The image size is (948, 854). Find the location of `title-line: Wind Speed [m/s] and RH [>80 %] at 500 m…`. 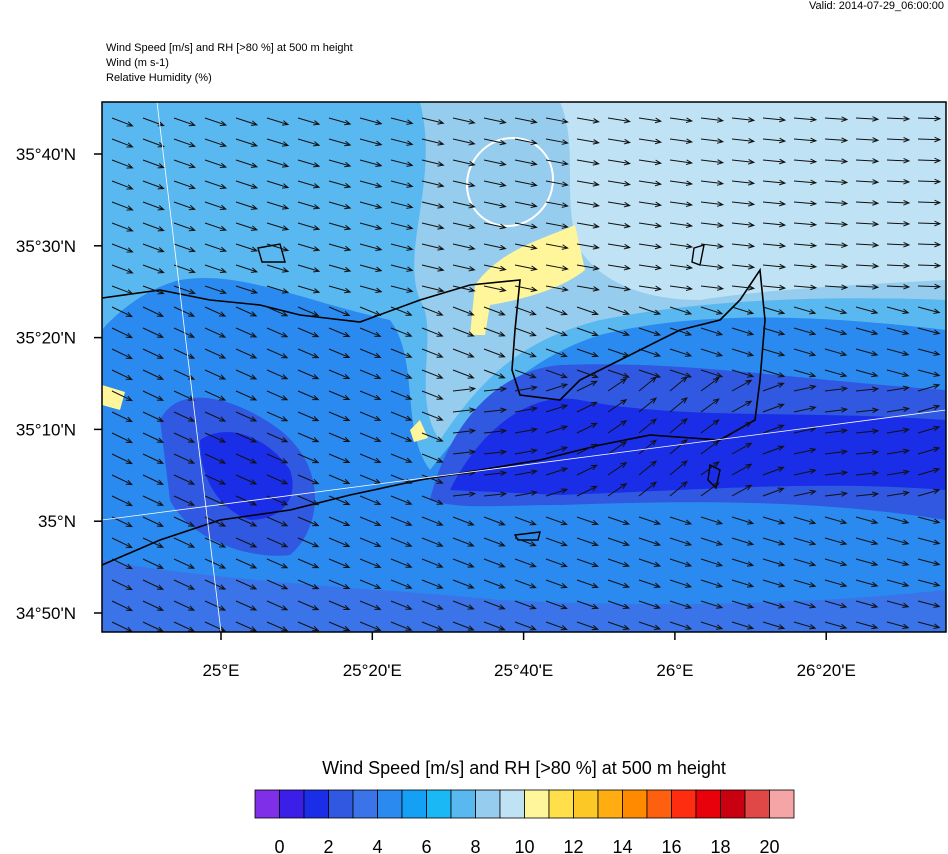

title-line: Wind Speed [m/s] and RH [>80 %] at 500 m… is located at coordinates (229, 48).